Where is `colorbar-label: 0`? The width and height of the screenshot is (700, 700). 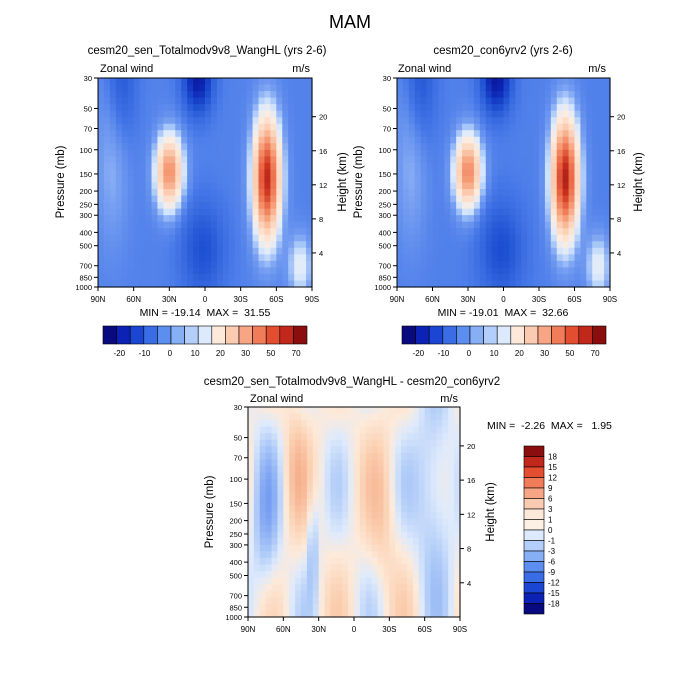
colorbar-label: 0 is located at coordinates (170, 353).